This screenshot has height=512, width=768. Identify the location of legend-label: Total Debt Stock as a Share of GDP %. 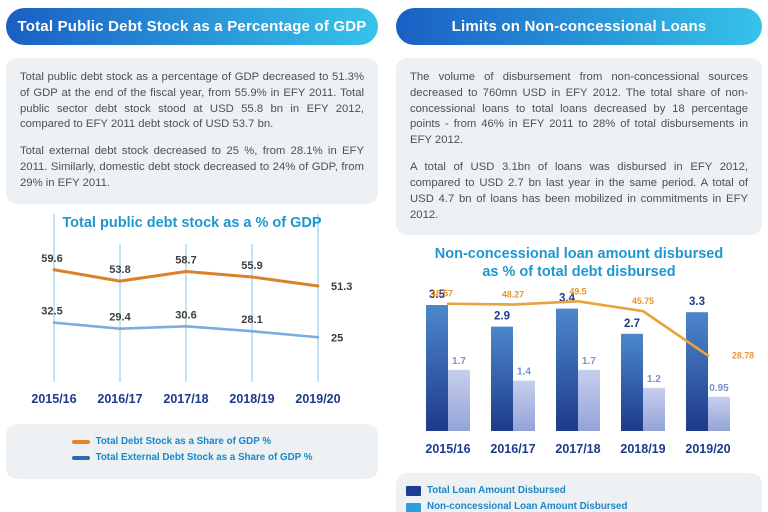
(183, 441).